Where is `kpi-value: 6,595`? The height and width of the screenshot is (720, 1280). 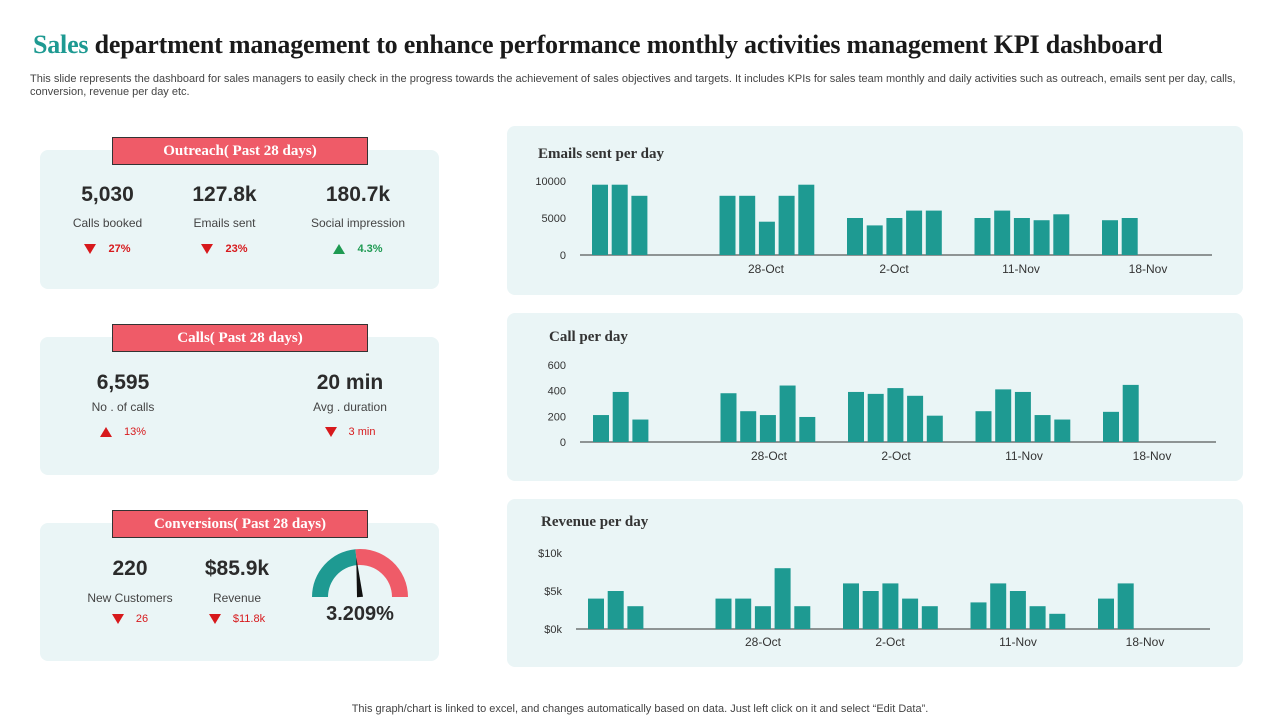 kpi-value: 6,595 is located at coordinates (123, 382).